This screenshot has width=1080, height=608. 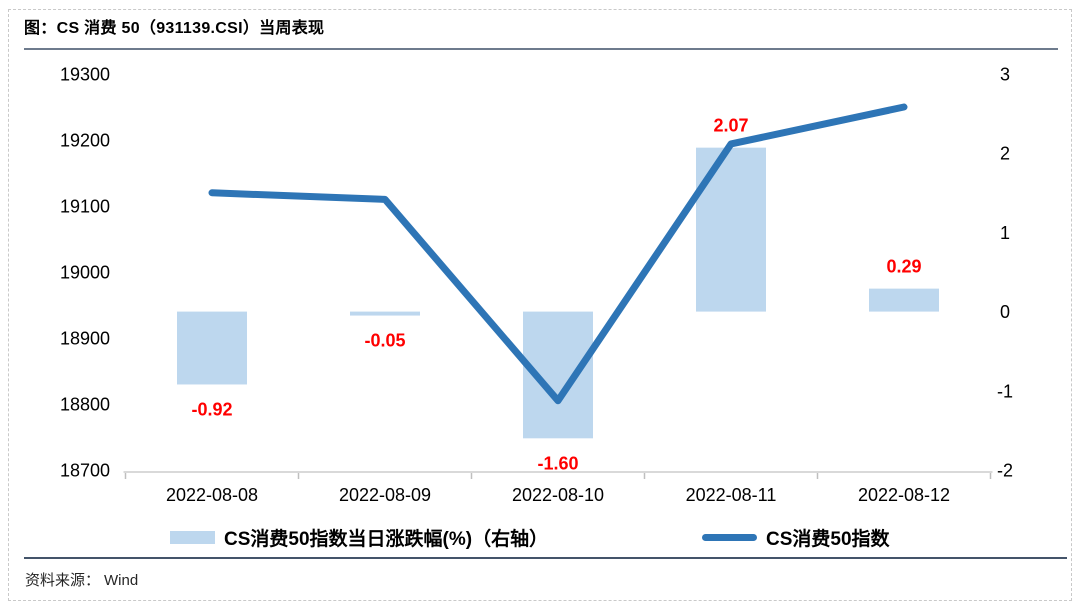 I want to click on x-axis-category-label: 2022-08-09, so click(x=385, y=495).